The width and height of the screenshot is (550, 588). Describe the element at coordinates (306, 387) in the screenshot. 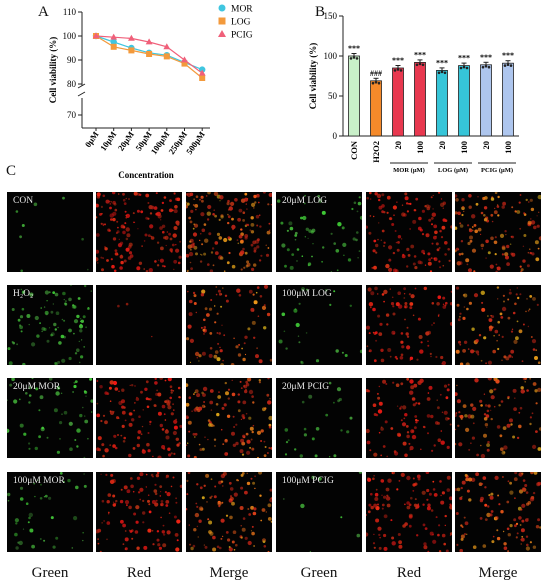

I see `row-label: 20μM PCIG` at that location.